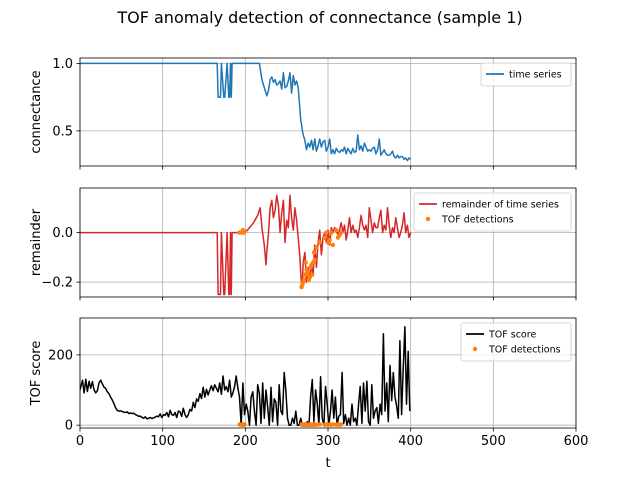  What do you see at coordinates (62, 64) in the screenshot?
I see `y-tick-label: 1.0` at bounding box center [62, 64].